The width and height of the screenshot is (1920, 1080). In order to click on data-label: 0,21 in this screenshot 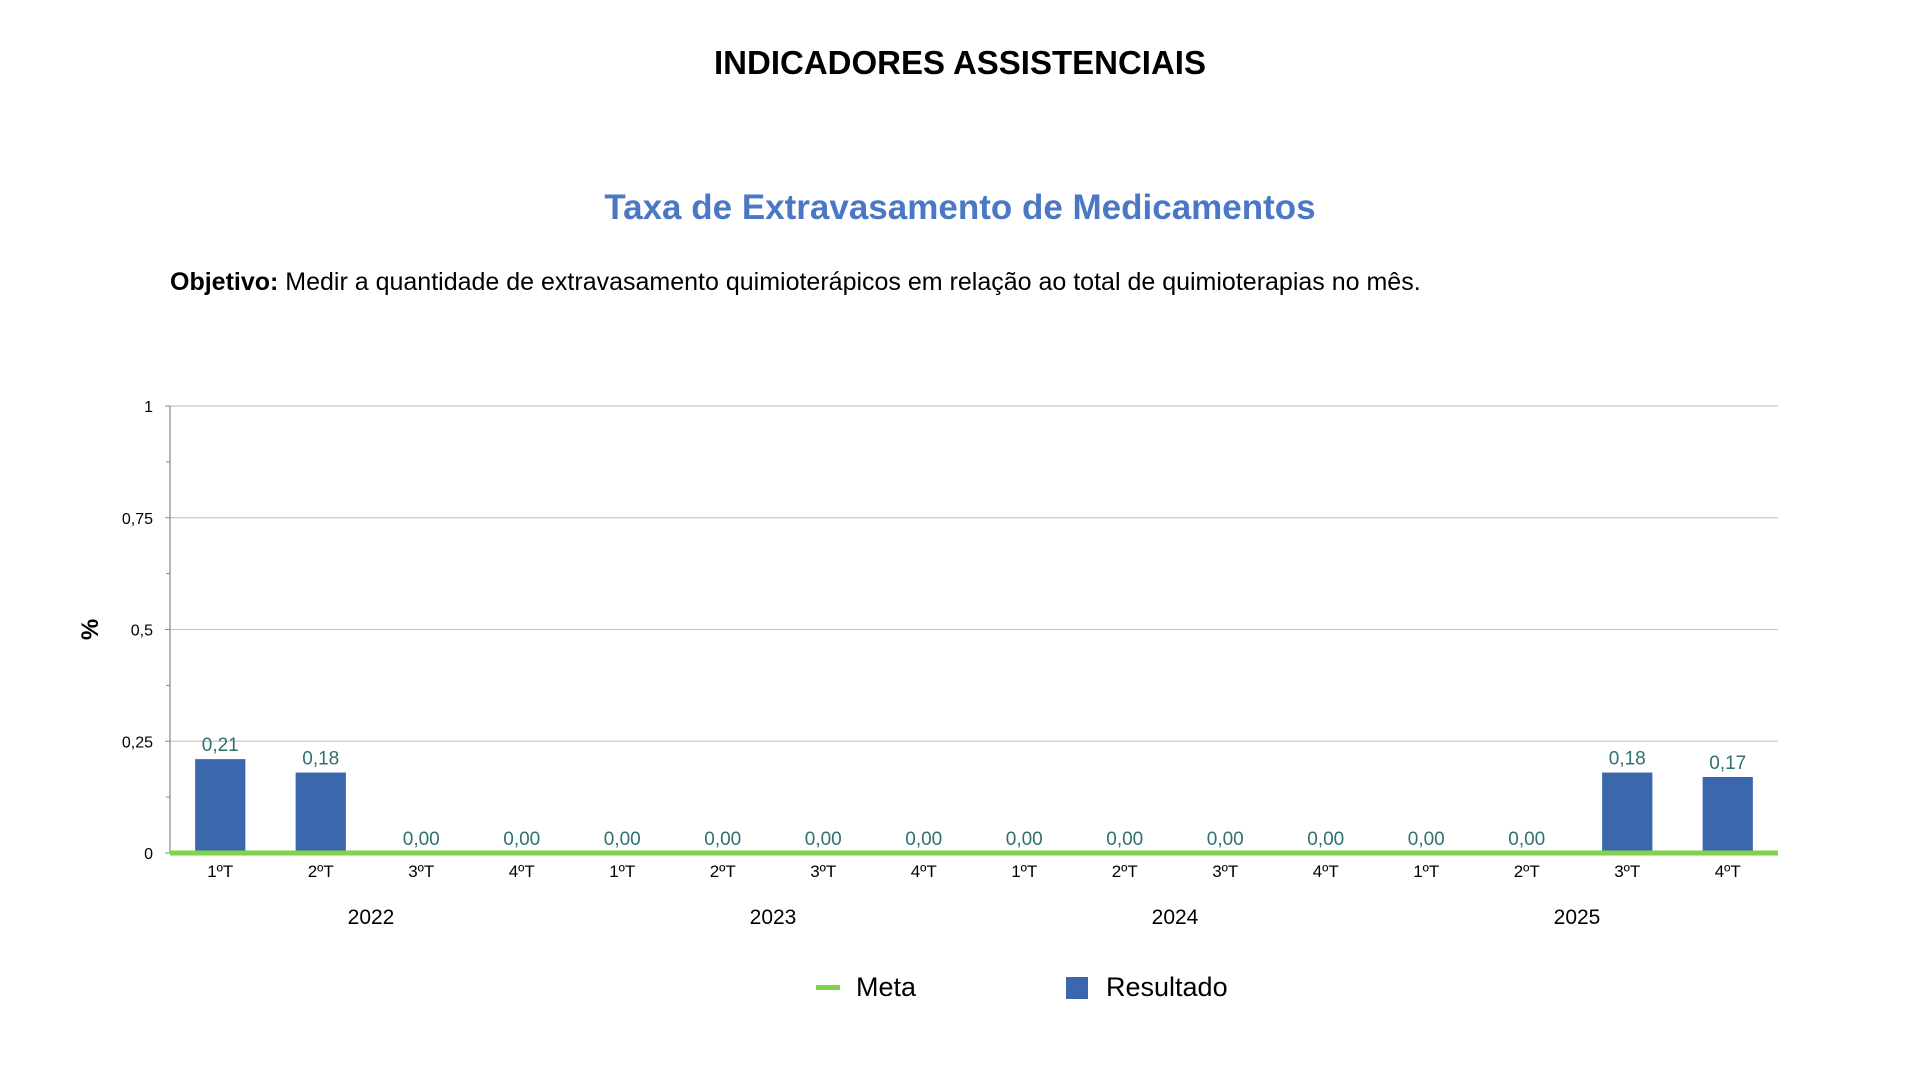, I will do `click(220, 745)`.